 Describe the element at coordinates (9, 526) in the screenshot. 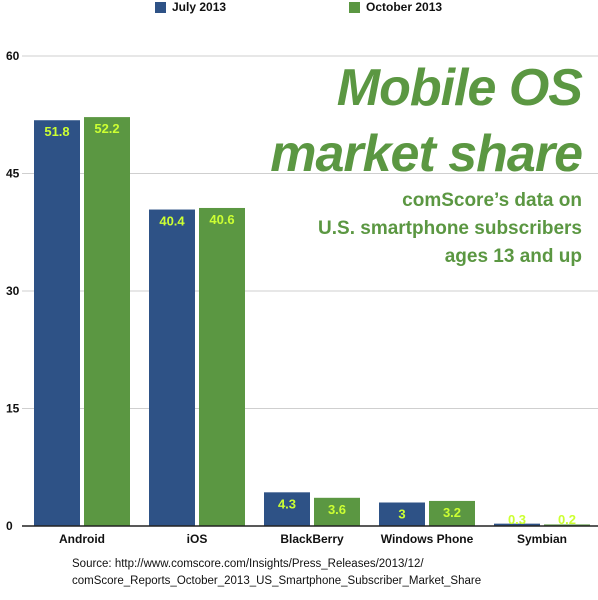

I see `y-tick-label: 0` at that location.